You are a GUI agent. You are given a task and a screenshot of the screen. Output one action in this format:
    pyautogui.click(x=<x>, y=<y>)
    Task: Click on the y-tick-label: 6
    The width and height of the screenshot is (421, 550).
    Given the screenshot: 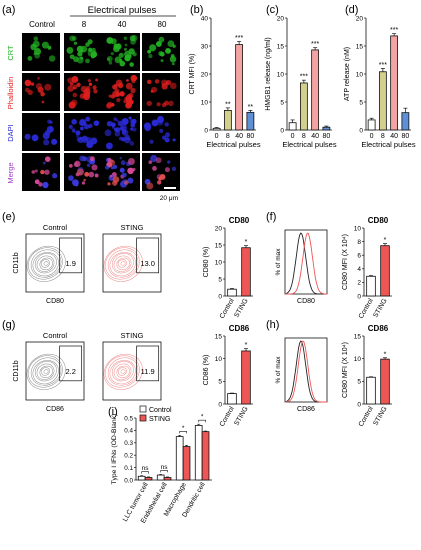 What is the action you would take?
    pyautogui.click(x=359, y=256)
    